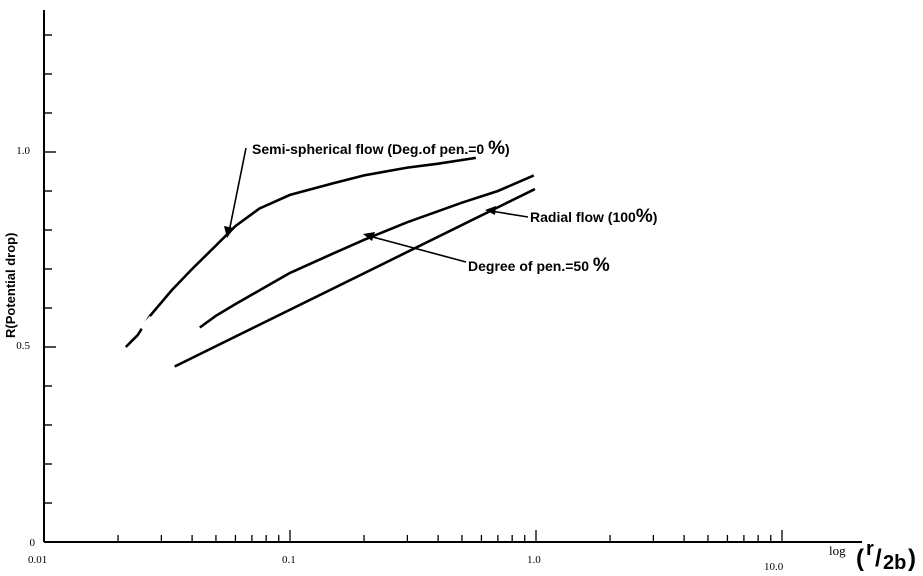  I want to click on annotation-semi-spherical: Semi-spherical flow (Deg.of pen.=0 %), so click(381, 148).